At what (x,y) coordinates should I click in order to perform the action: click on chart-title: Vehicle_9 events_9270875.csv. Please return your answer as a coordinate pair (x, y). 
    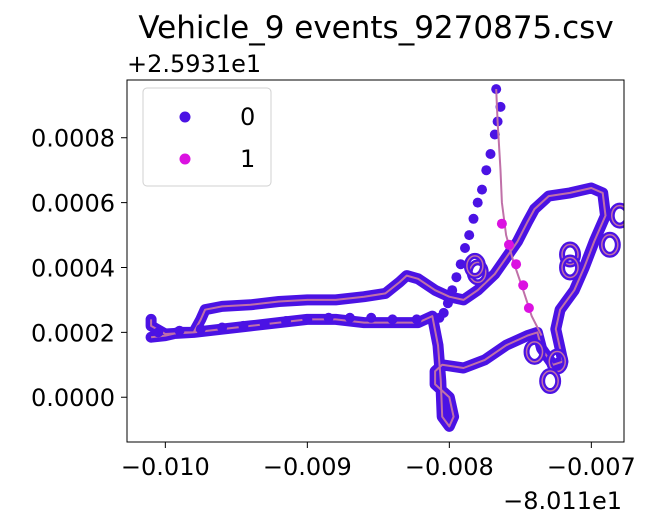
    Looking at the image, I should click on (375, 28).